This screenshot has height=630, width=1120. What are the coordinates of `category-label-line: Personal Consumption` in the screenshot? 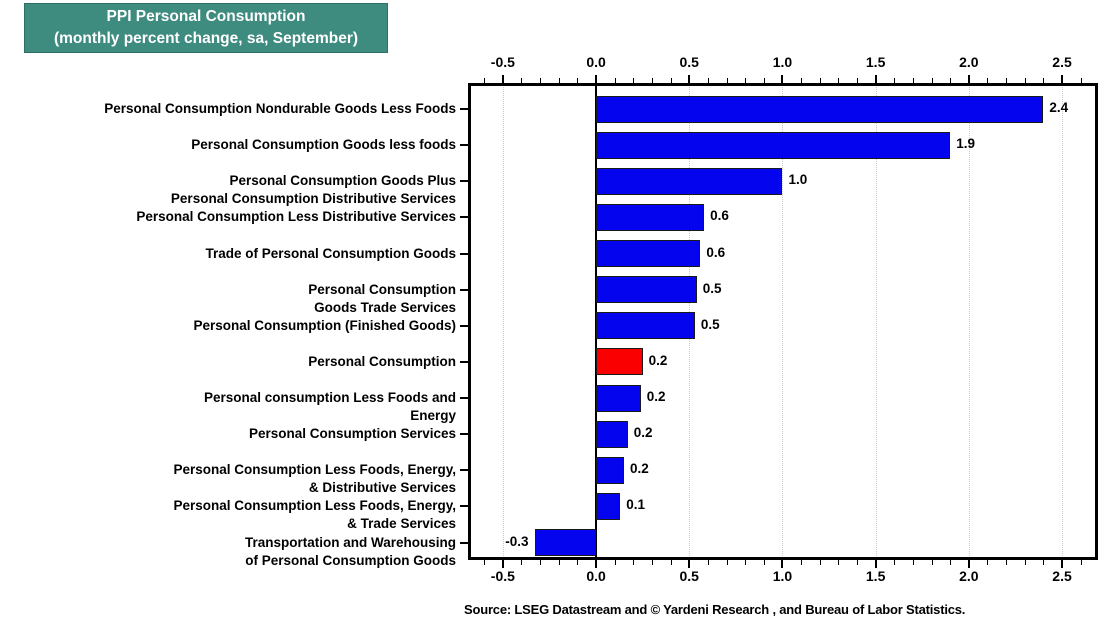 It's located at (382, 289).